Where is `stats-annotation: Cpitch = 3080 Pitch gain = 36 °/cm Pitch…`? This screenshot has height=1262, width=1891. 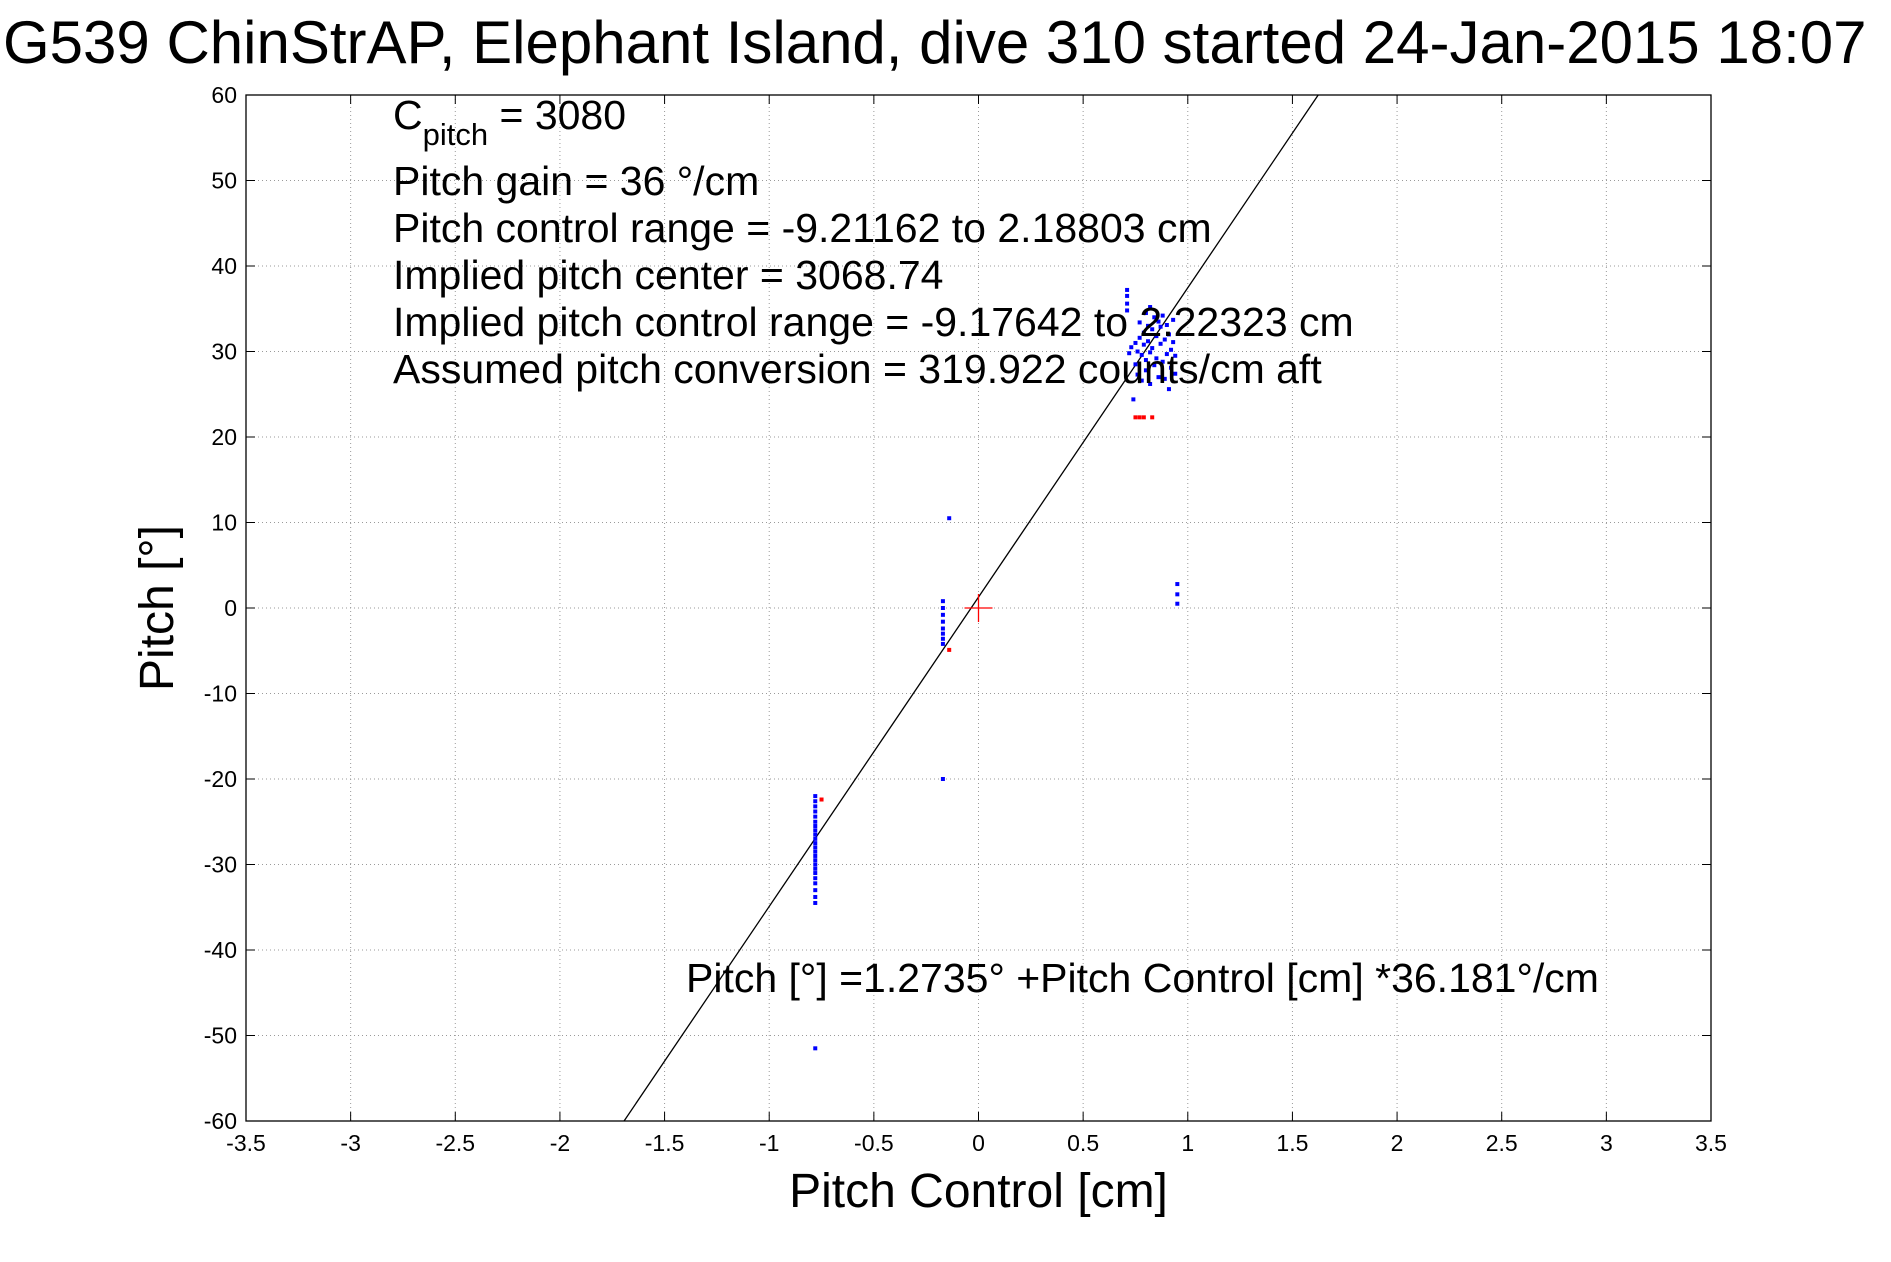
stats-annotation: Cpitch = 3080 Pitch gain = 36 °/cm Pitch… is located at coordinates (873, 242).